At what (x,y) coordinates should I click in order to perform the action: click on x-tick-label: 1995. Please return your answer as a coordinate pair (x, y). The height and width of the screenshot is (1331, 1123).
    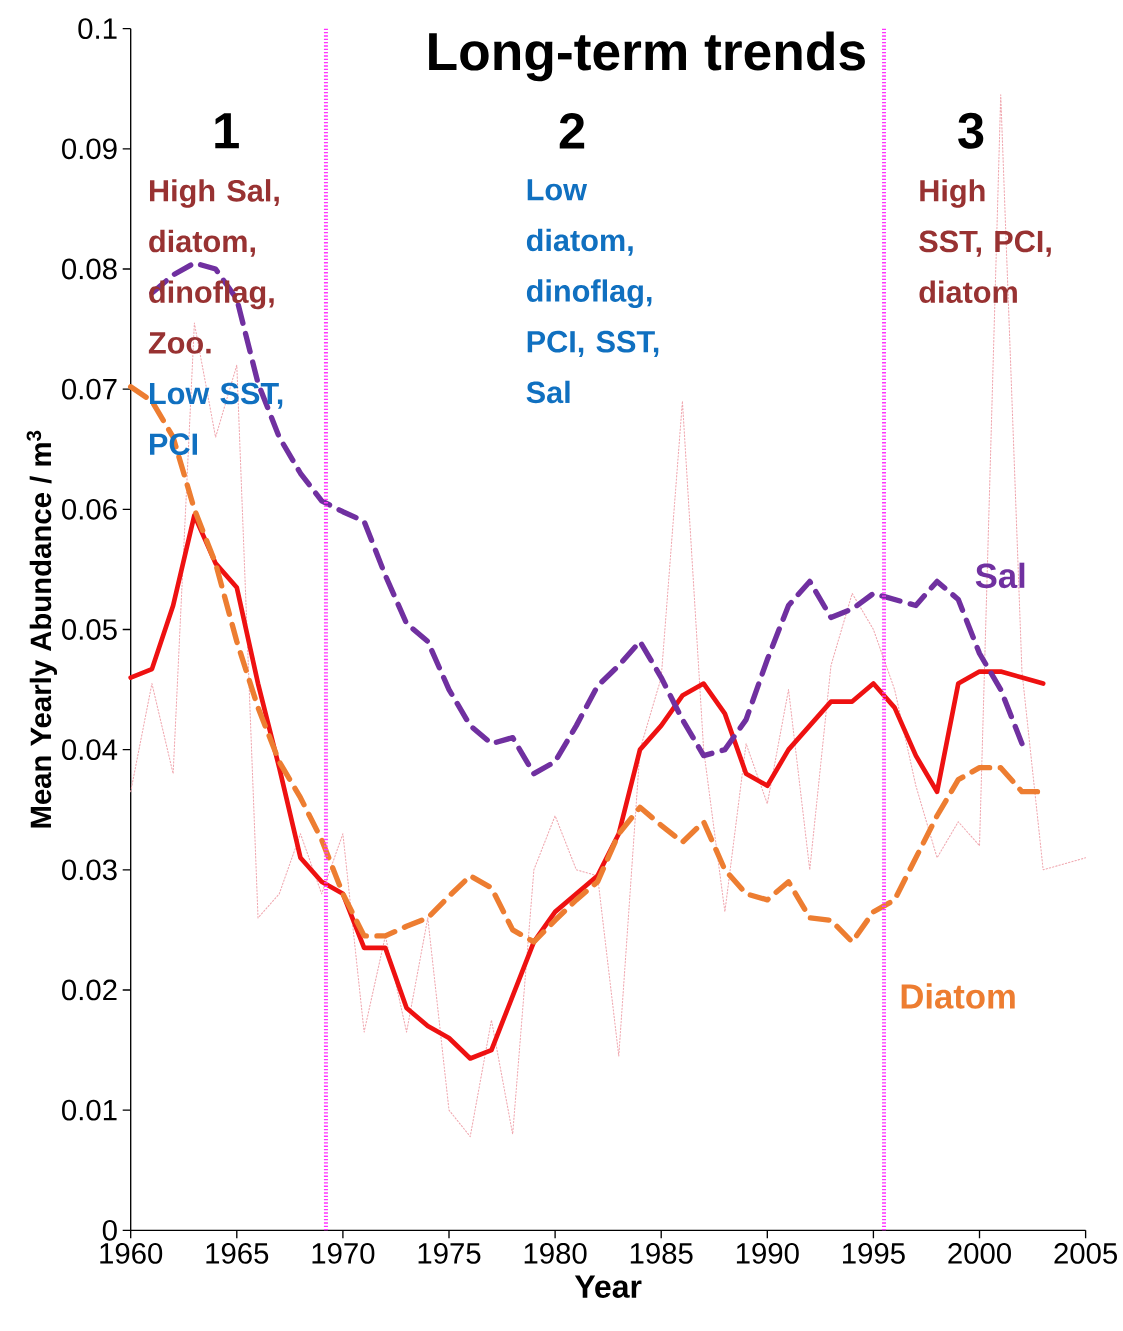
    Looking at the image, I should click on (874, 1253).